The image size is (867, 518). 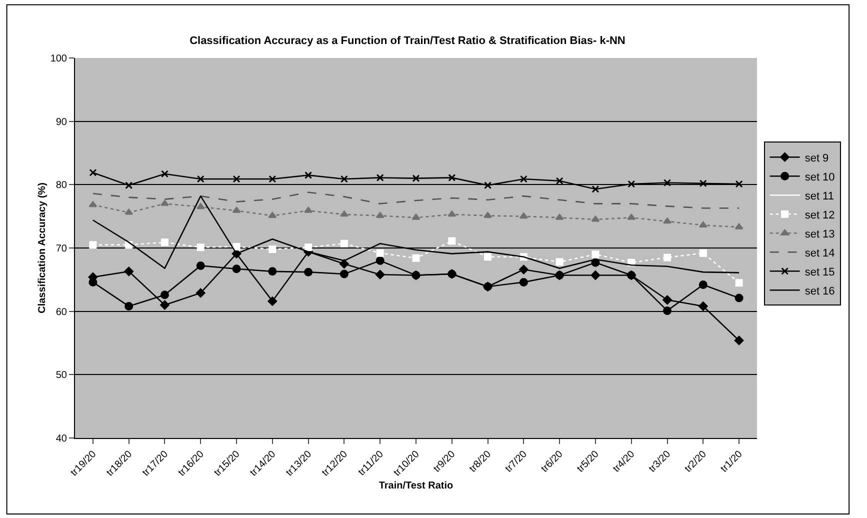 I want to click on legend-label: set 13, so click(x=819, y=234).